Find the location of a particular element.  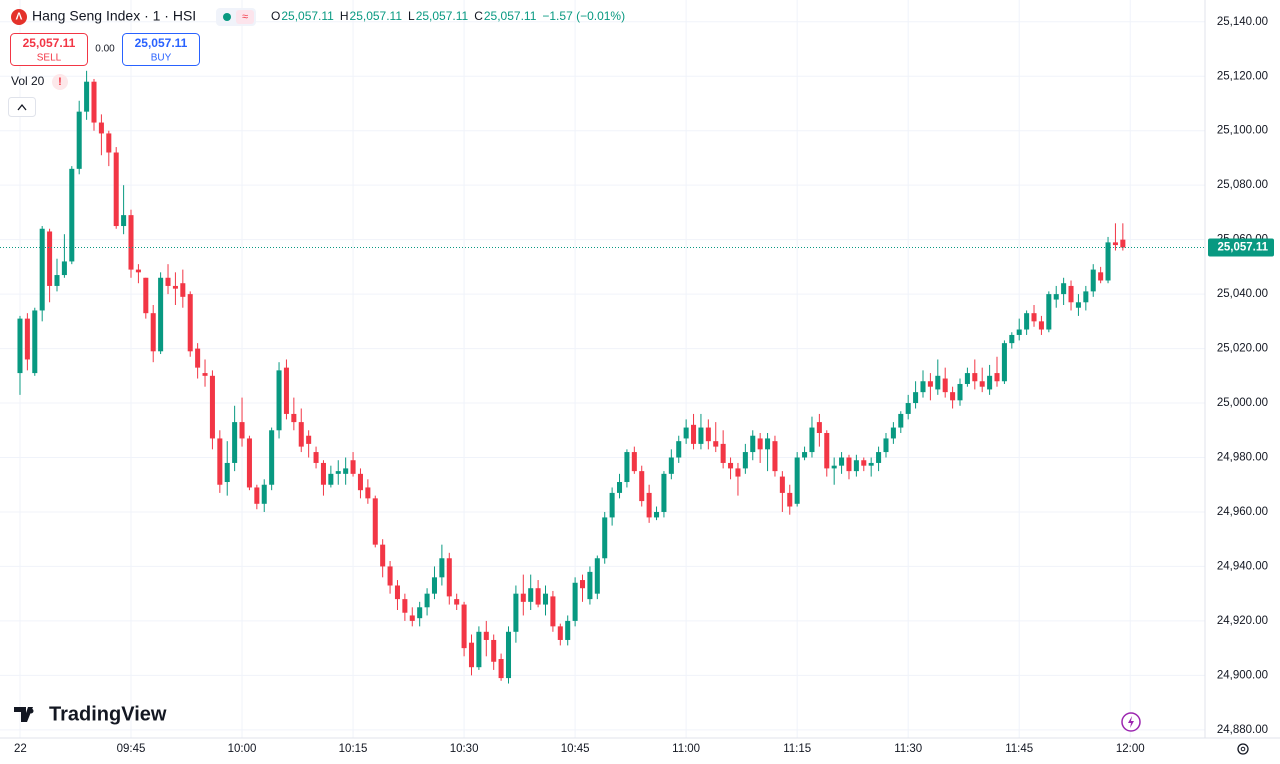

y-tick-label: 25,020.00 is located at coordinates (1242, 349).